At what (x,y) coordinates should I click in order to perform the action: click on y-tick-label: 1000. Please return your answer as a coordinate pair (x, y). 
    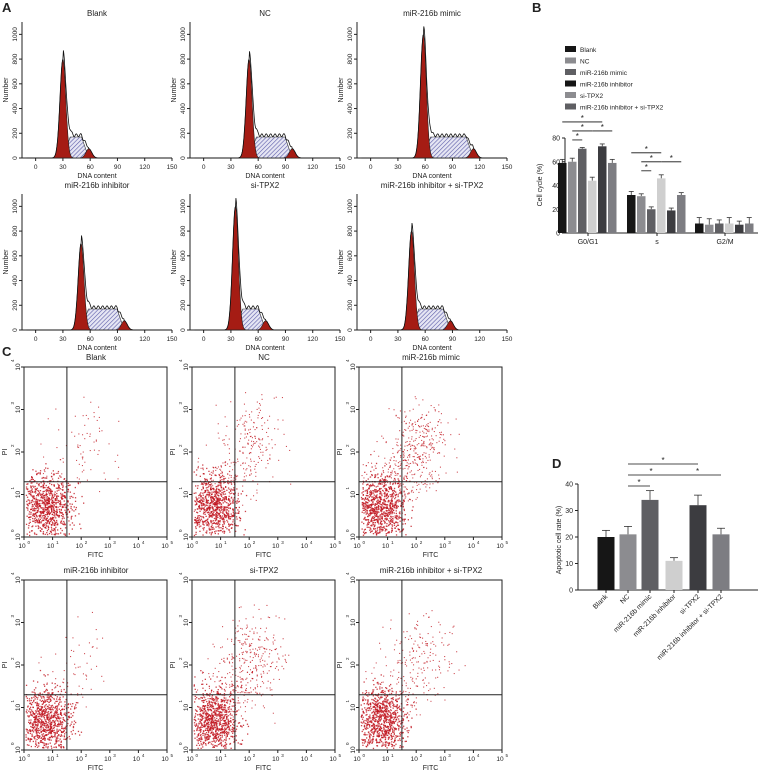
    Looking at the image, I should click on (183, 34).